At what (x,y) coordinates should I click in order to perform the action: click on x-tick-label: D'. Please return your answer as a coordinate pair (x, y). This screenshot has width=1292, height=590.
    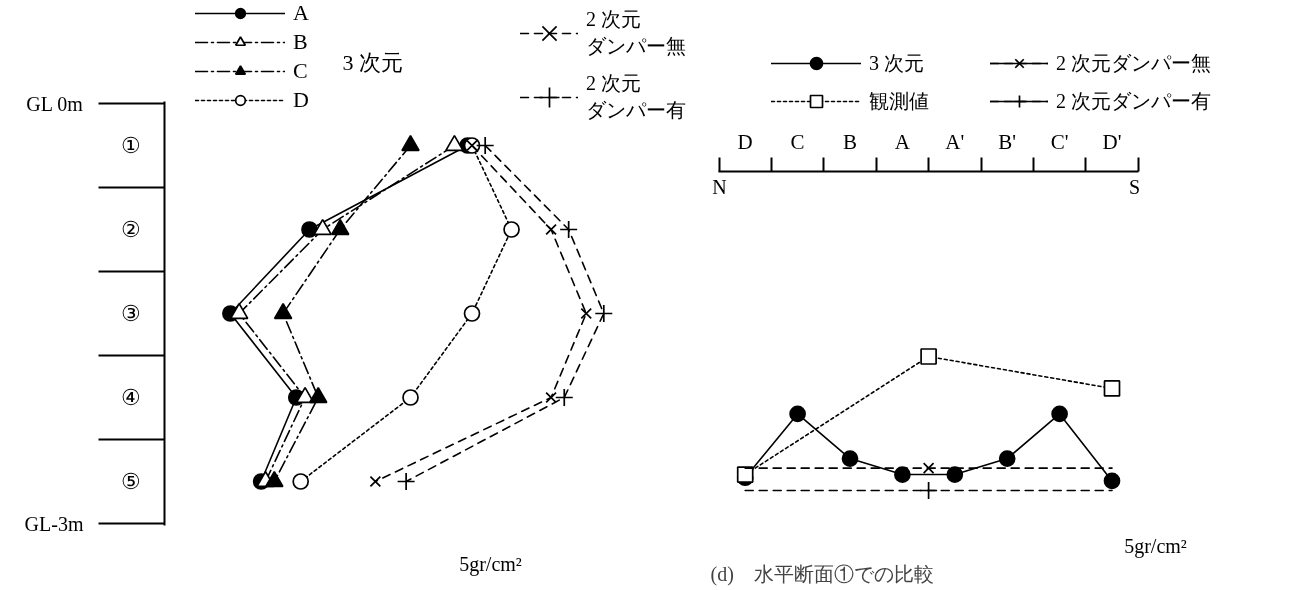
    Looking at the image, I should click on (1112, 141).